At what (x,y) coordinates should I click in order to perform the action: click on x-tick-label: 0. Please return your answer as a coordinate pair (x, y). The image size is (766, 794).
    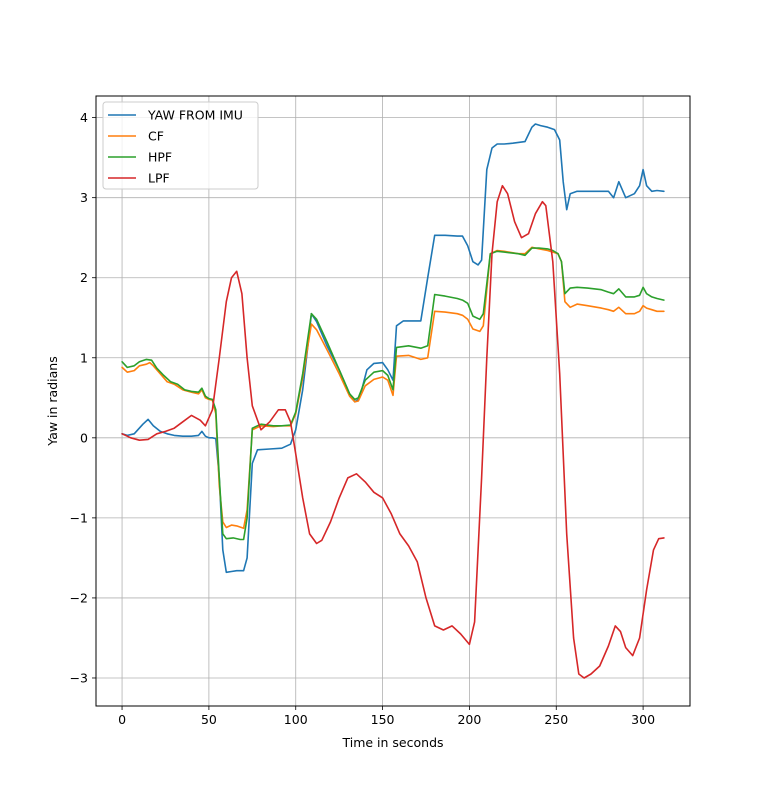
    Looking at the image, I should click on (122, 719).